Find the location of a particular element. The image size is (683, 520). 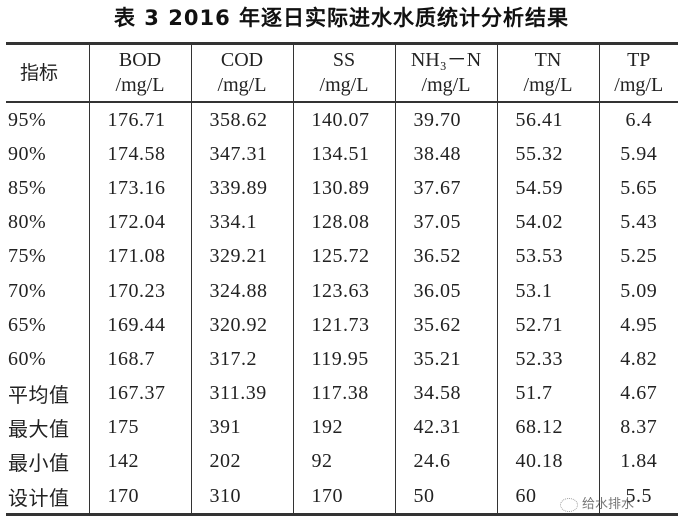

table-cell: 35.21 is located at coordinates (445, 359).